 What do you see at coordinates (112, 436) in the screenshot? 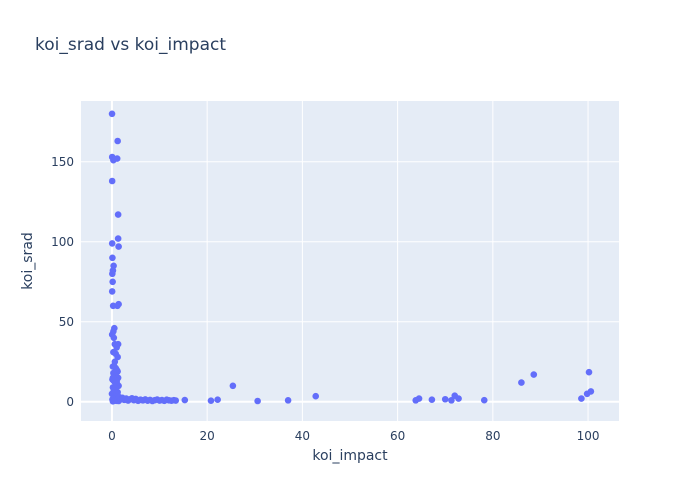
I see `x-tick-label: 0` at bounding box center [112, 436].